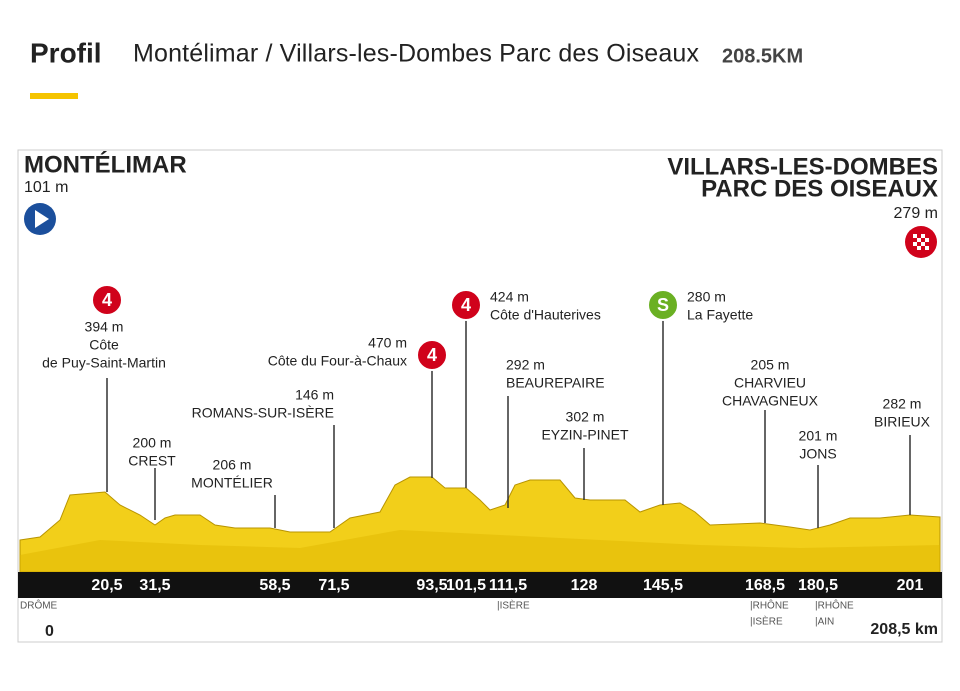  What do you see at coordinates (154, 585) in the screenshot?
I see `km-label: 31,5` at bounding box center [154, 585].